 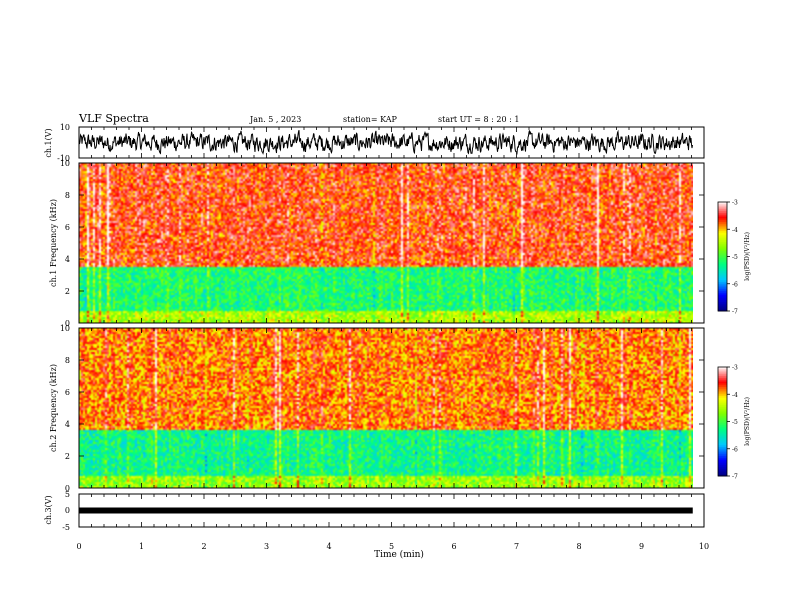 I want to click on ch1-ytick-label: 8, so click(x=67, y=195).